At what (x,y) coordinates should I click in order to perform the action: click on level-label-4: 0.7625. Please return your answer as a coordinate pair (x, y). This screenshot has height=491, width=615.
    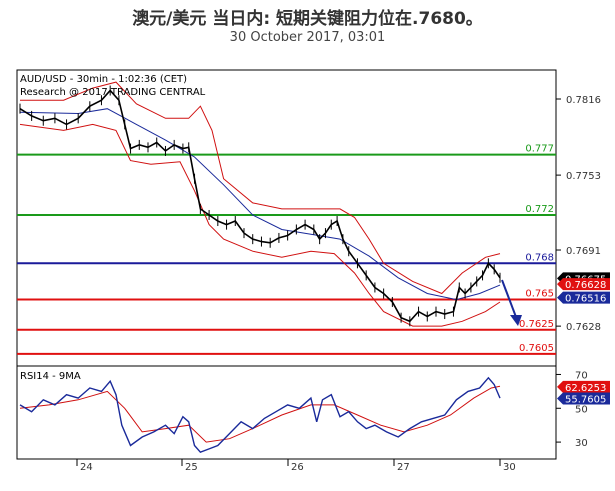
    Looking at the image, I should click on (536, 324).